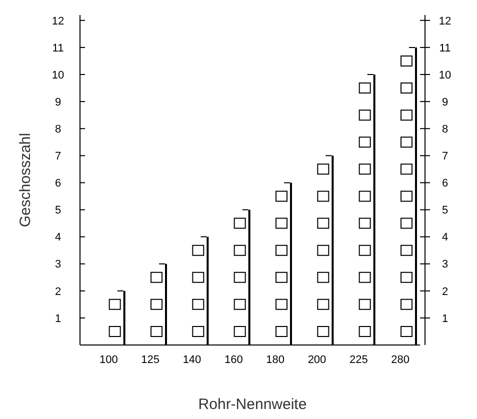  Describe the element at coordinates (445, 184) in the screenshot. I see `y2-tick-label: 6` at that location.